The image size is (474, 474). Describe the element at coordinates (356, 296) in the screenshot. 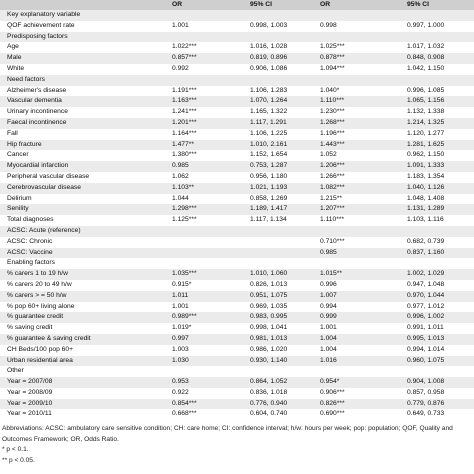

I see `or-cell-model-2: 1.007` at that location.